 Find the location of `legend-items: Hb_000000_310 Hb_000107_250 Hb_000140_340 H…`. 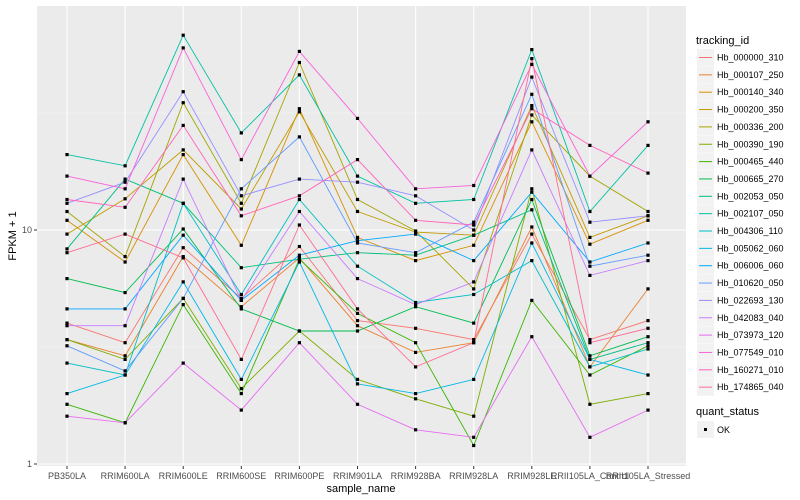

legend-items: Hb_000000_310 Hb_000107_250 Hb_000140_340 H… is located at coordinates (740, 222).